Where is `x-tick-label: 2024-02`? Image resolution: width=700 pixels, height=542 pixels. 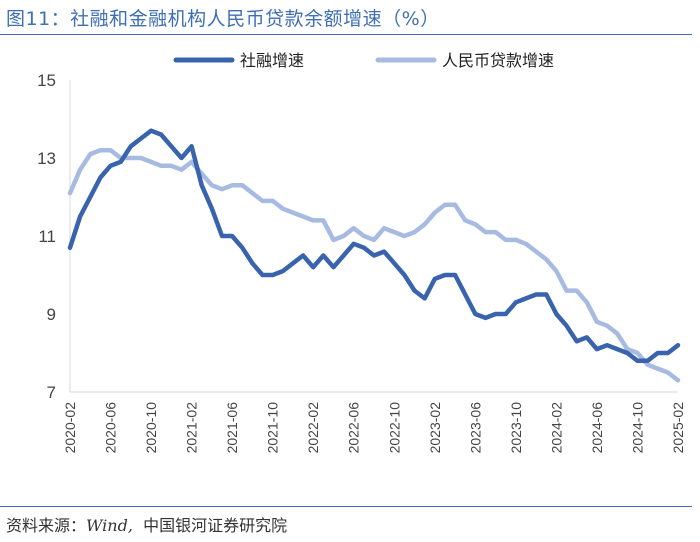
x-tick-label: 2024-02 is located at coordinates (556, 428).